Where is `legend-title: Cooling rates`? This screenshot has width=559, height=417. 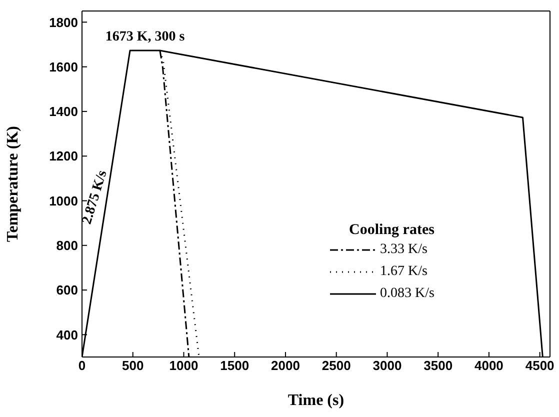
legend-title: Cooling rates is located at coordinates (391, 230).